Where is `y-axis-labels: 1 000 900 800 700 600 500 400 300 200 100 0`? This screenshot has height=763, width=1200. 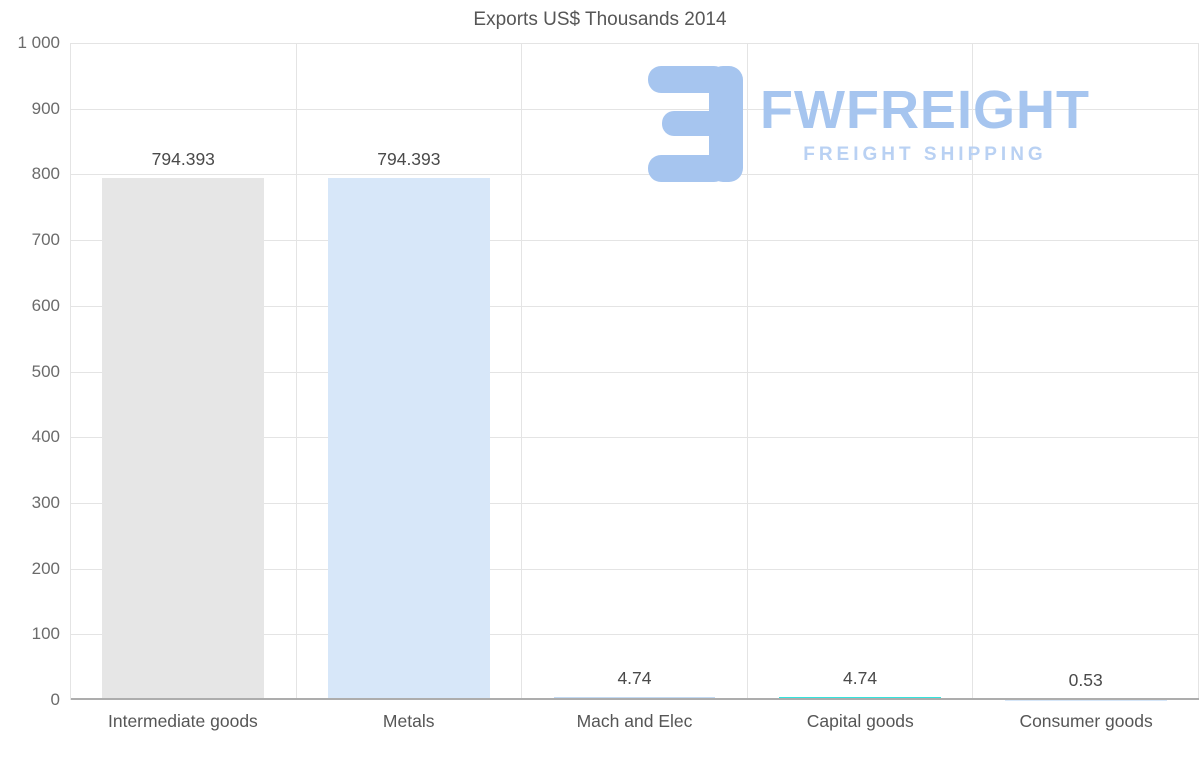 y-axis-labels: 1 000 900 800 700 600 500 400 300 200 100 0 is located at coordinates (30, 371).